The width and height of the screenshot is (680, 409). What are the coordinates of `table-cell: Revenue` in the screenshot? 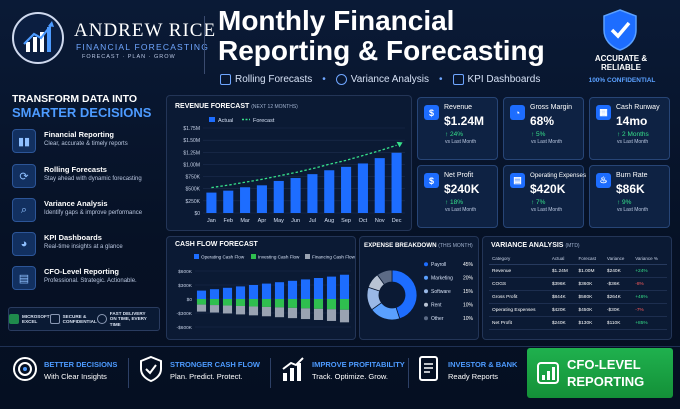 It's located at (519, 271).